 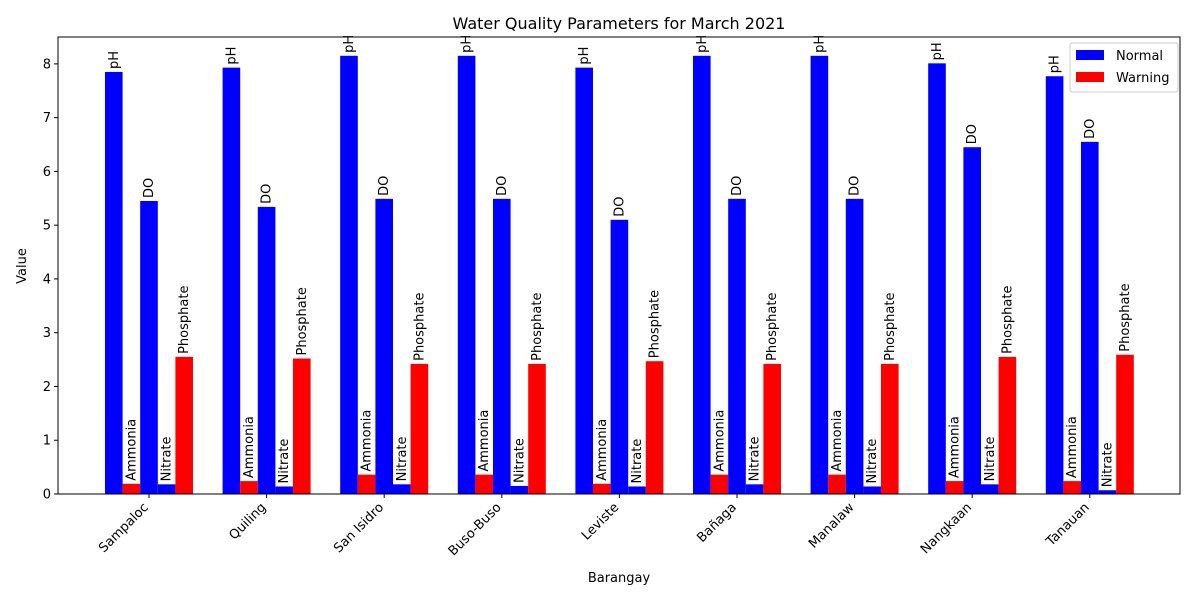 What do you see at coordinates (47, 495) in the screenshot?
I see `y-tick-label-0: 0` at bounding box center [47, 495].